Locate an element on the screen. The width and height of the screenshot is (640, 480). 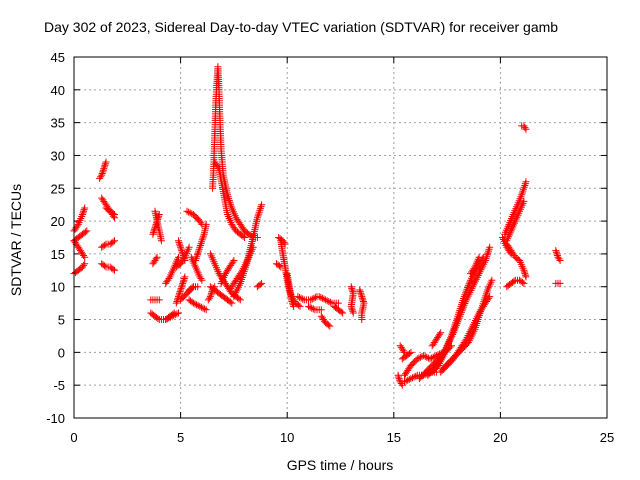
y-tick-label: 15 is located at coordinates (58, 254).